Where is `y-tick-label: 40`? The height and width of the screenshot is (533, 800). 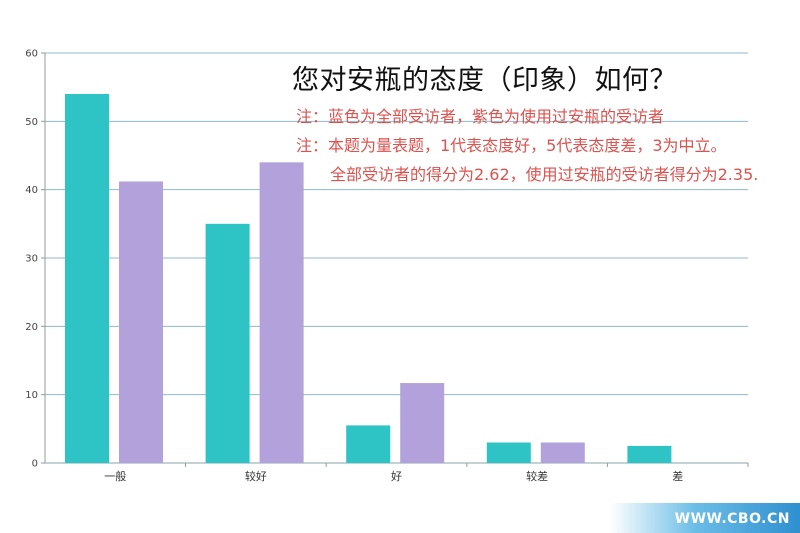 y-tick-label: 40 is located at coordinates (31, 190).